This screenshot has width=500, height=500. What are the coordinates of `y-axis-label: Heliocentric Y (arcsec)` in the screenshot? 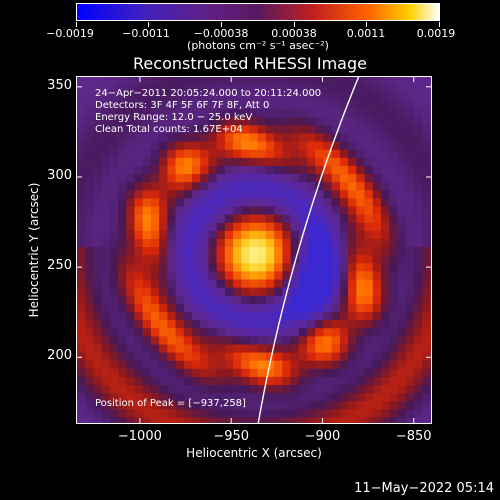 It's located at (34, 250).